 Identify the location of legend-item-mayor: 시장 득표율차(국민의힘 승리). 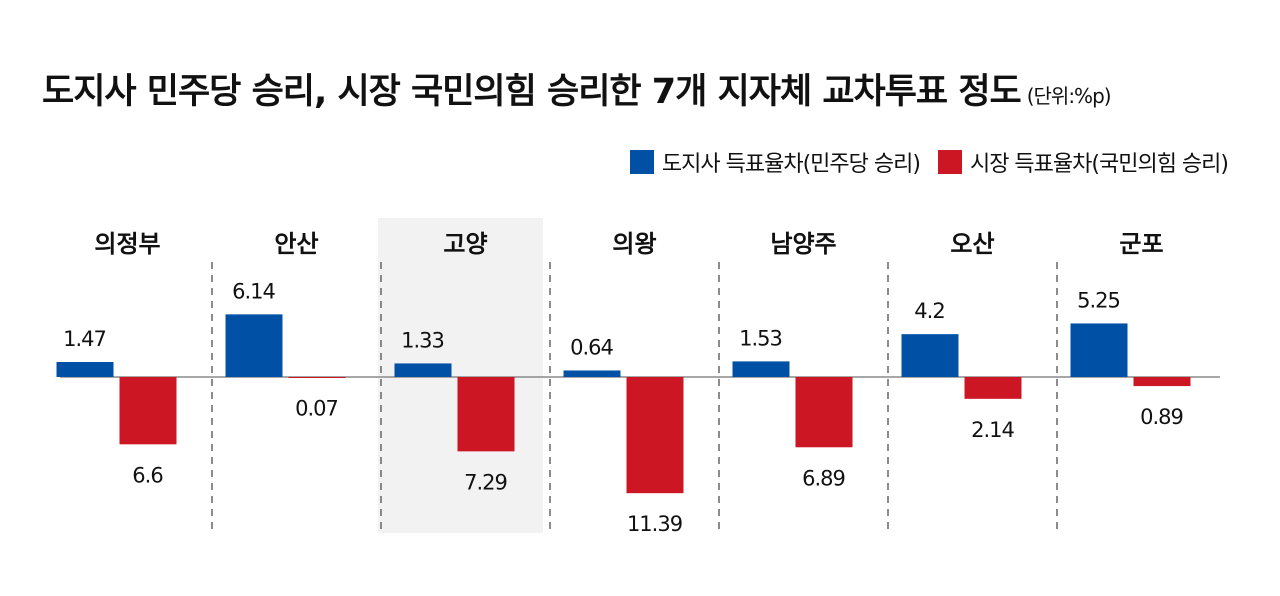
(1083, 162).